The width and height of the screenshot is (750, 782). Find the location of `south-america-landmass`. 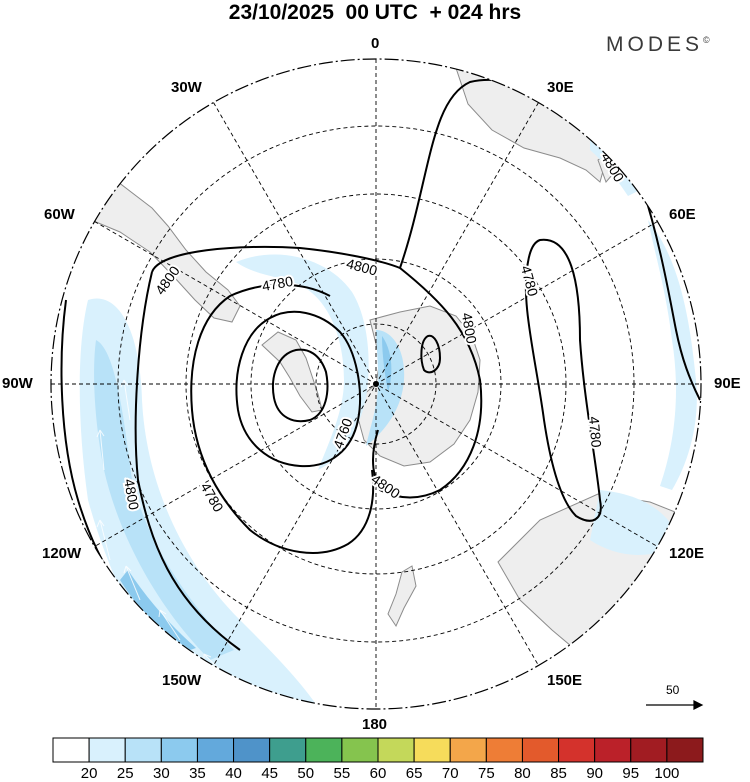

south-america-landmass is located at coordinates (156, 245).